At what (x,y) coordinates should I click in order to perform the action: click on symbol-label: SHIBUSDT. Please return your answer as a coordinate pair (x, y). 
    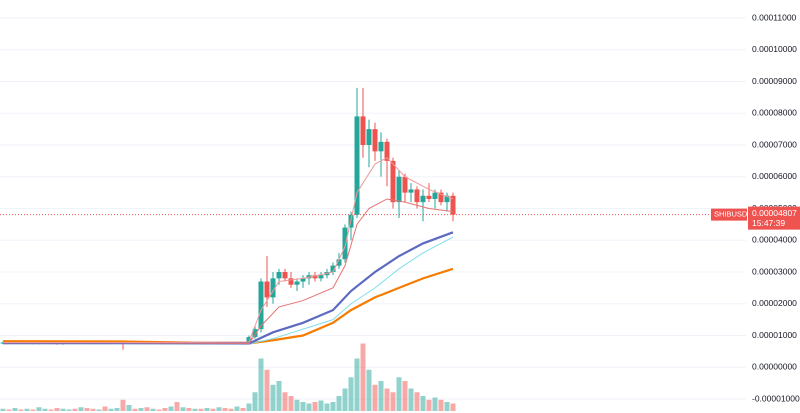
    Looking at the image, I should click on (733, 214).